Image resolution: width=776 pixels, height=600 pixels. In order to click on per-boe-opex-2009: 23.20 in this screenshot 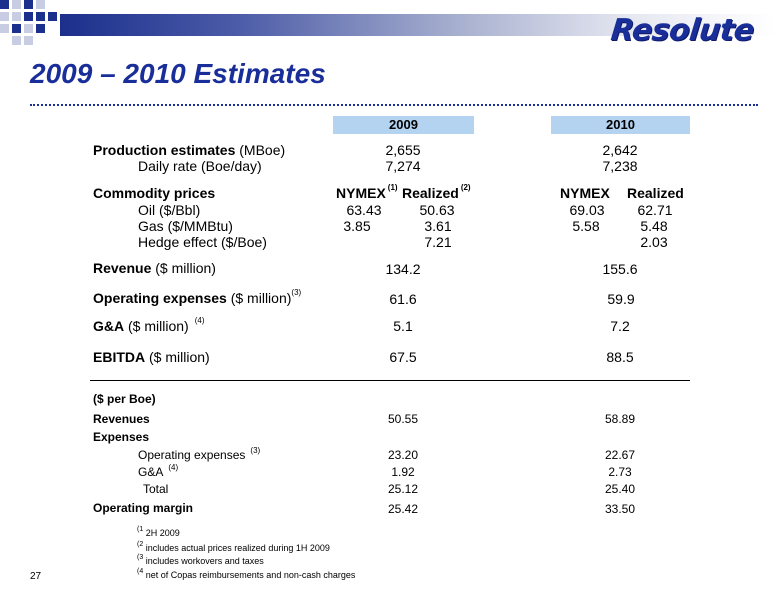, I will do `click(403, 455)`.